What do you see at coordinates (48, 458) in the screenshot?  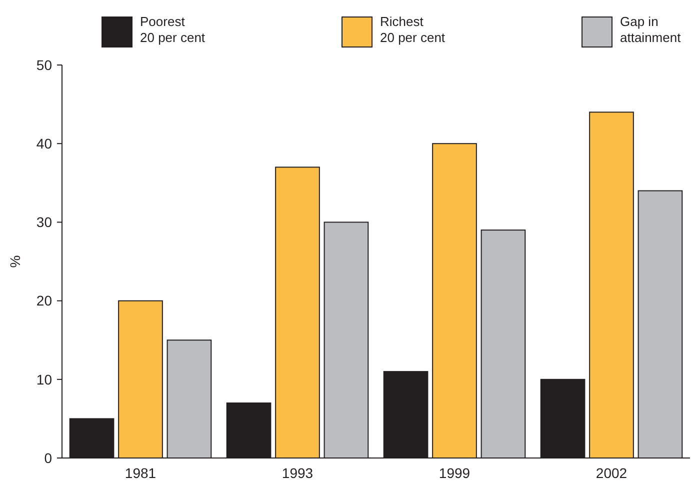 I see `y-tick-label: 0` at bounding box center [48, 458].